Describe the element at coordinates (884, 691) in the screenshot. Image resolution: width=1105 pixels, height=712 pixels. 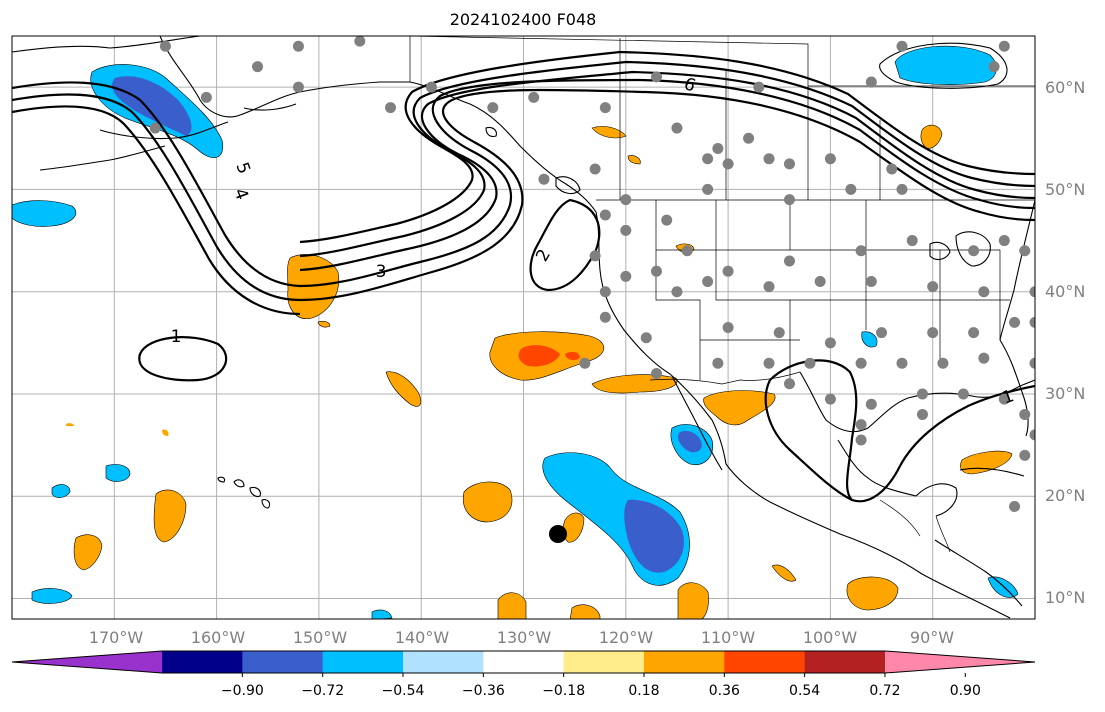
I see `colorbar-tick-label: 0.72` at that location.